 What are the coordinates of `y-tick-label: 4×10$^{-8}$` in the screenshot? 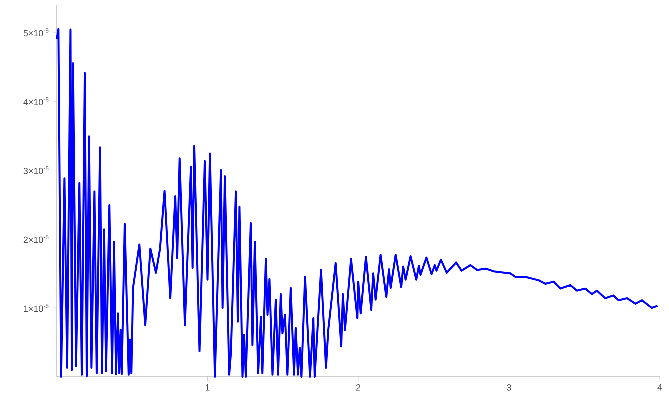 It's located at (36, 101).